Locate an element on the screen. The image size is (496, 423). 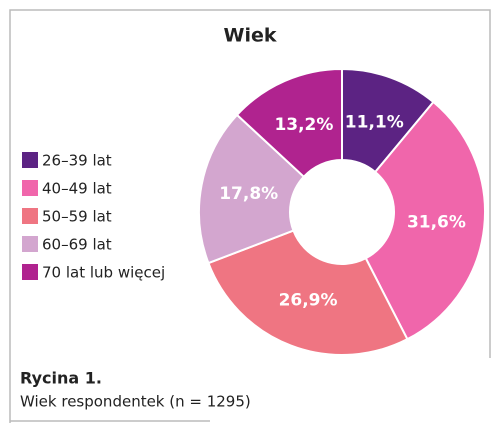
legend-label: 50–59 lat is located at coordinates (77, 217).